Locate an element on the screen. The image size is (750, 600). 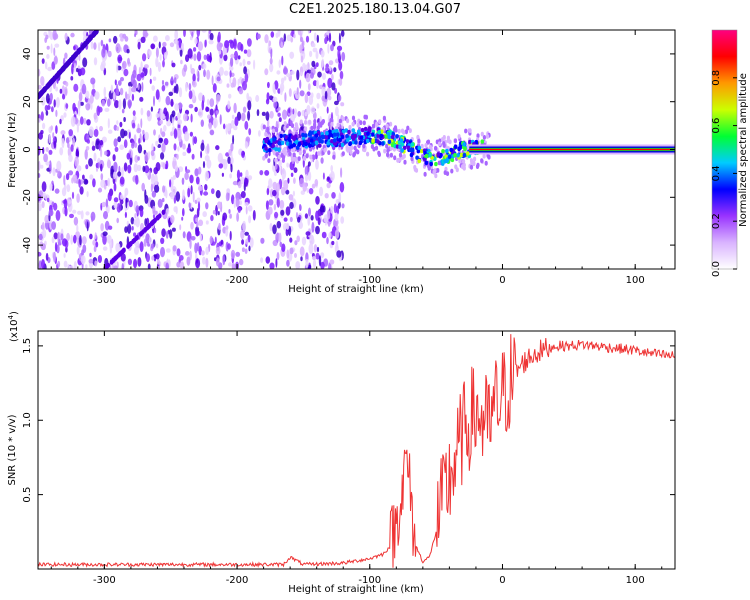
spectrogram-x-tick-label: -100 is located at coordinates (369, 280).